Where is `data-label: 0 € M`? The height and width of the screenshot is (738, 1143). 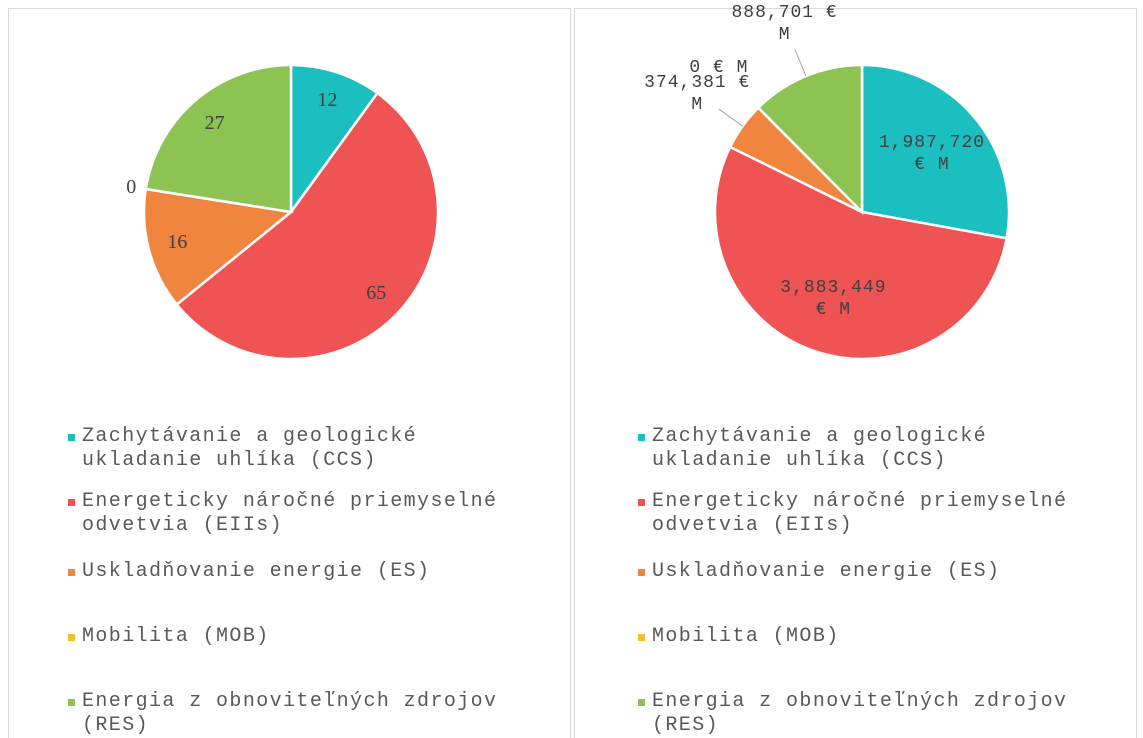
data-label: 0 € M is located at coordinates (719, 68).